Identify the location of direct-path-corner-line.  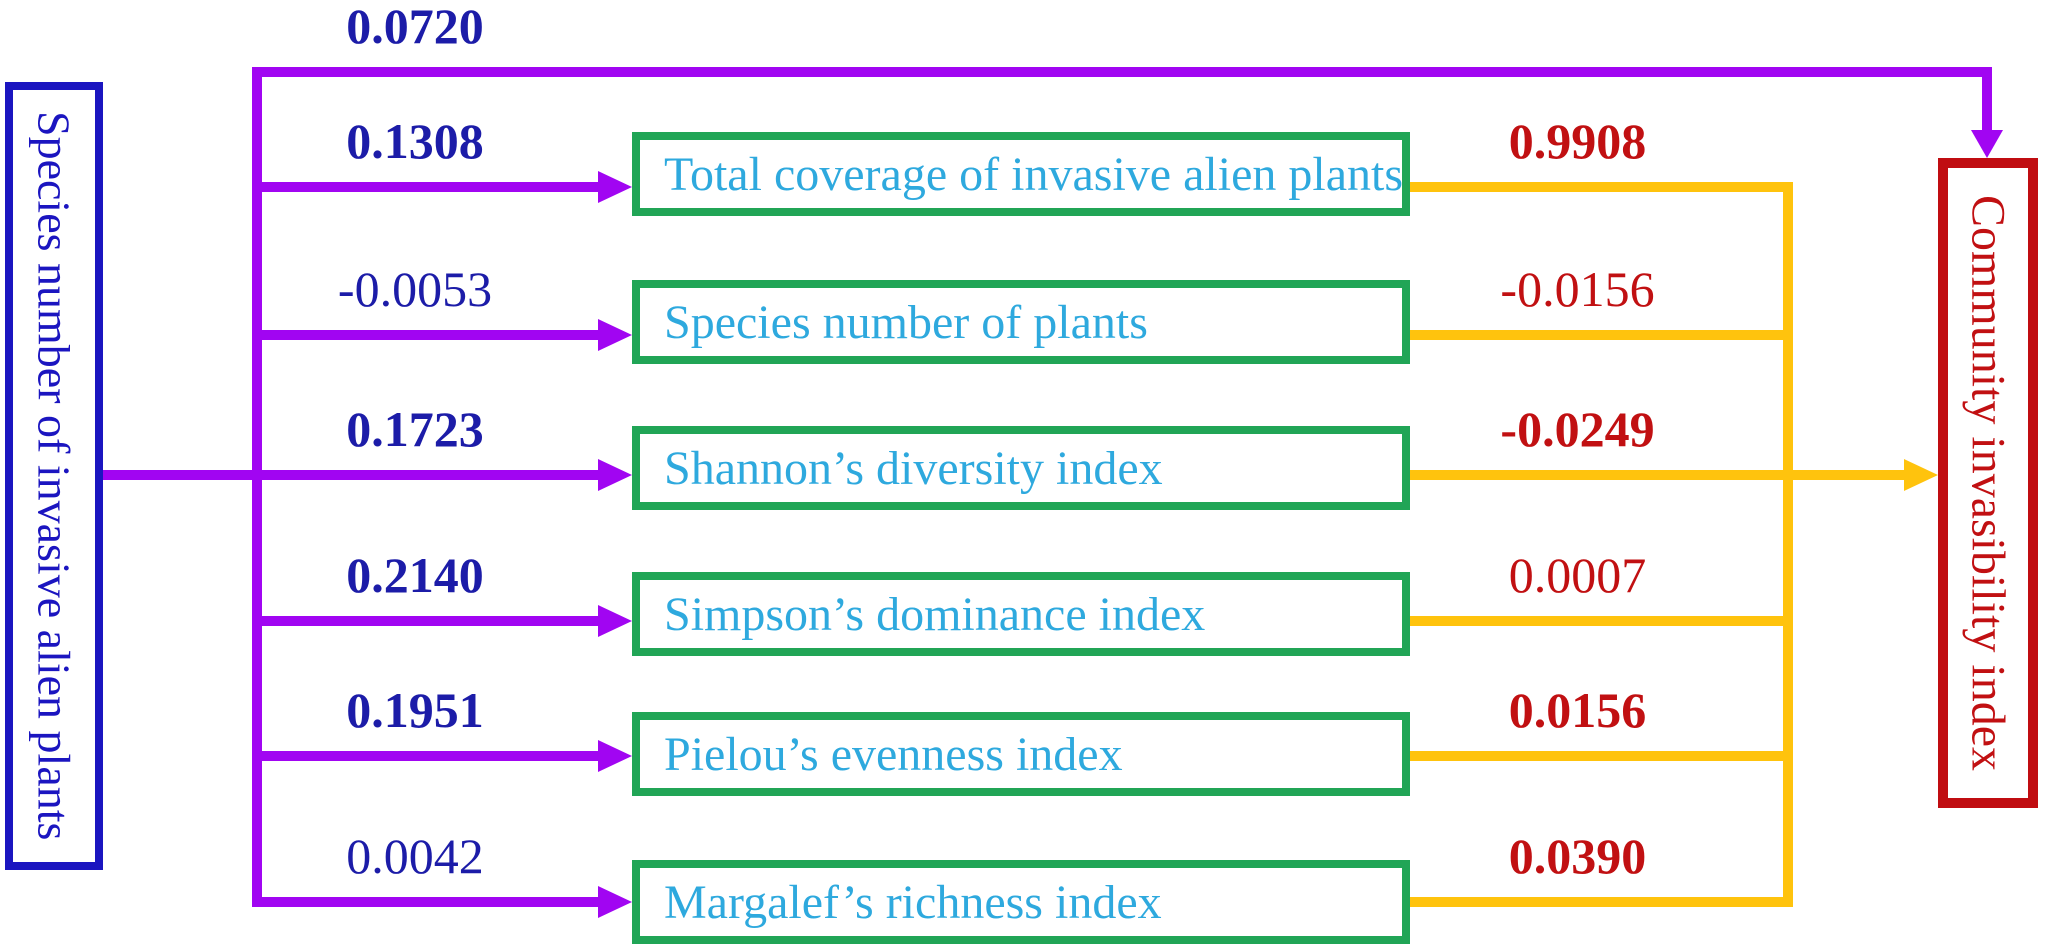
(1987, 98).